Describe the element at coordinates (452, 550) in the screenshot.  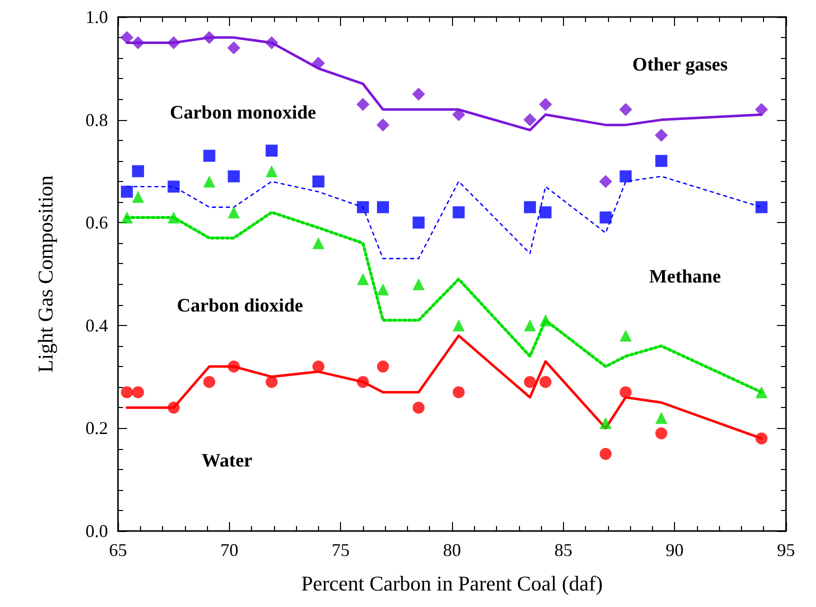
I see `x-tick-label: 80` at that location.